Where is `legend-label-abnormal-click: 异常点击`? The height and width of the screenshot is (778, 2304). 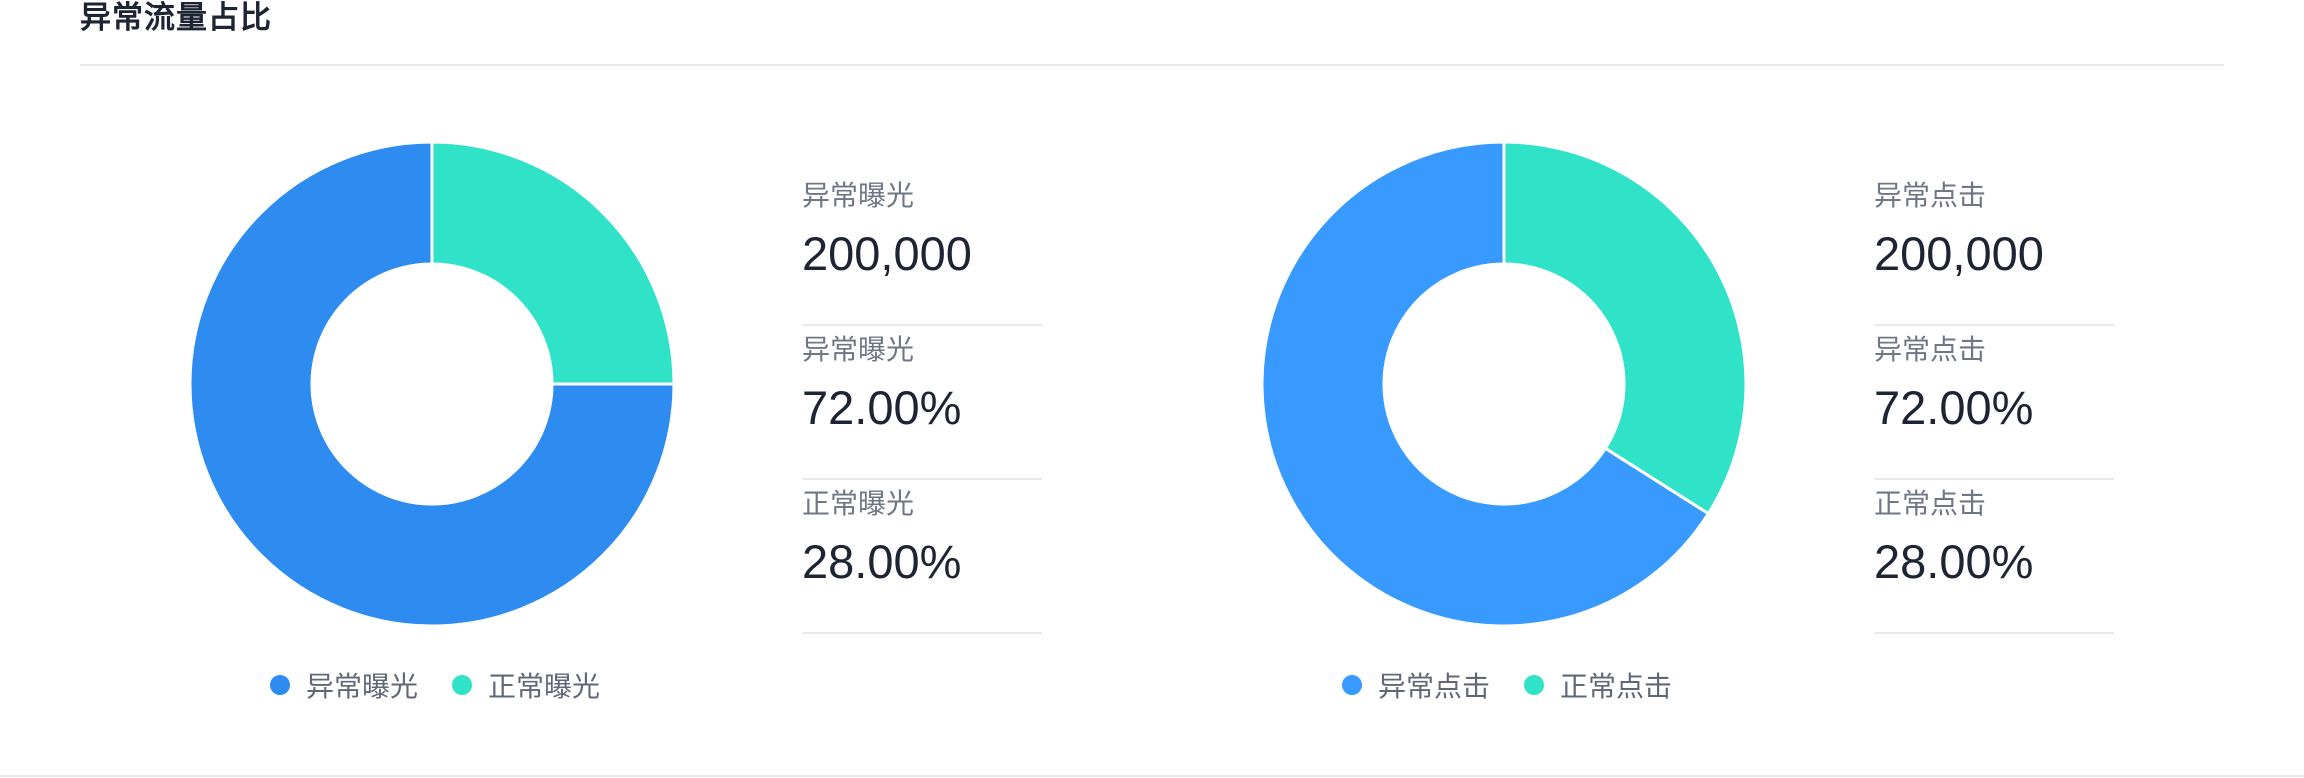 legend-label-abnormal-click: 异常点击 is located at coordinates (1434, 686).